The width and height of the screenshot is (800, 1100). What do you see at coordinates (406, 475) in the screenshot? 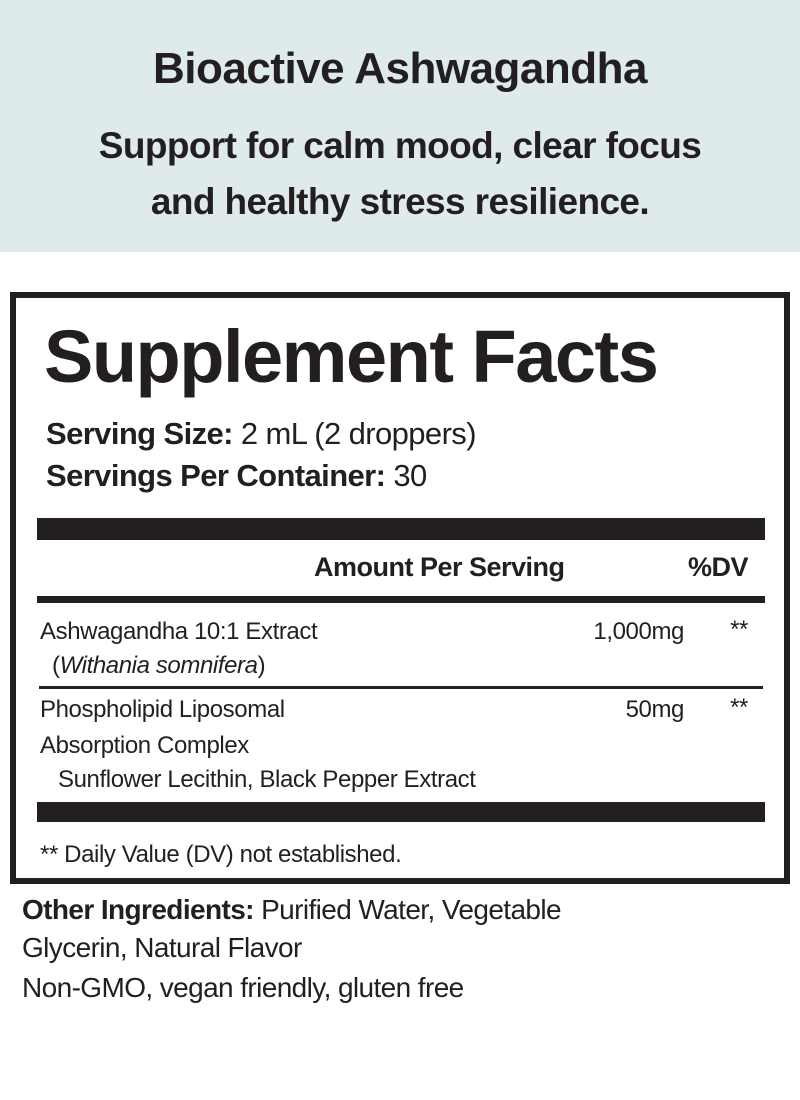
I see `servings-value: 30` at bounding box center [406, 475].